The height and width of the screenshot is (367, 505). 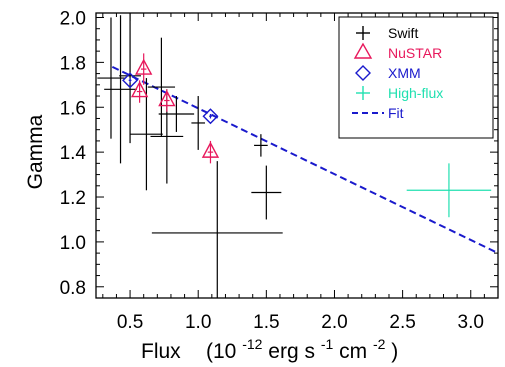 I want to click on x-axis-label-exp1: -12, so click(x=252, y=344).